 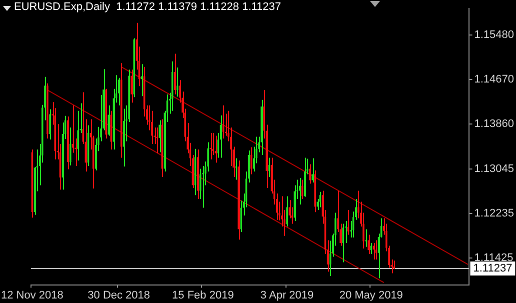 I want to click on ref-line-label: 1.11237, so click(x=492, y=268).